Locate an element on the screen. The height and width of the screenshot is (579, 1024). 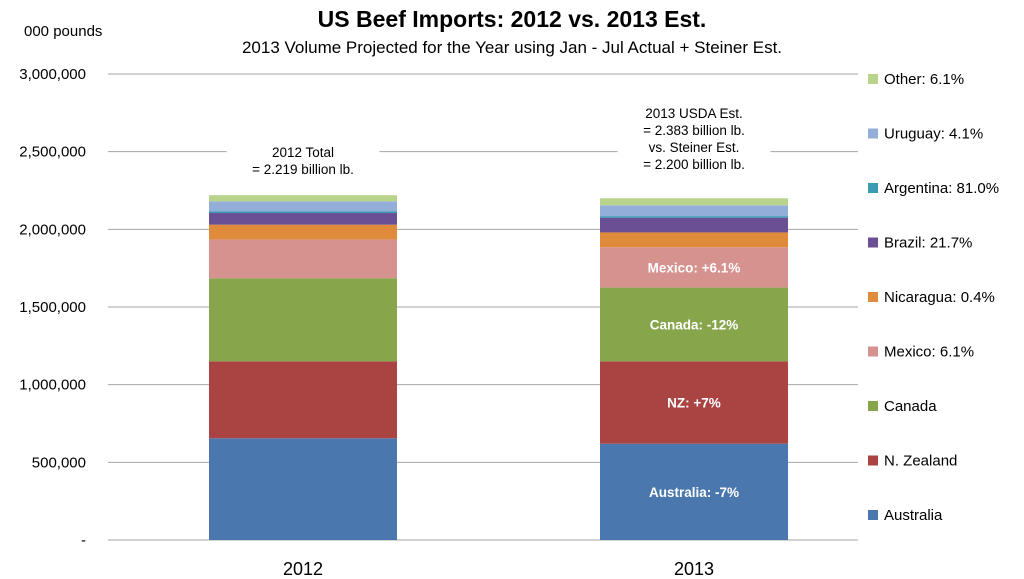
legend-label: Brazil: 21.7% is located at coordinates (928, 243).